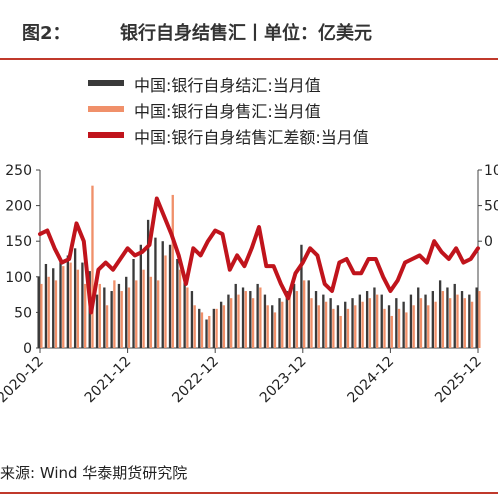 Image resolution: width=498 pixels, height=499 pixels. Describe the element at coordinates (371, 380) in the screenshot. I see `x-axis-tick-label: 2024-12` at that location.